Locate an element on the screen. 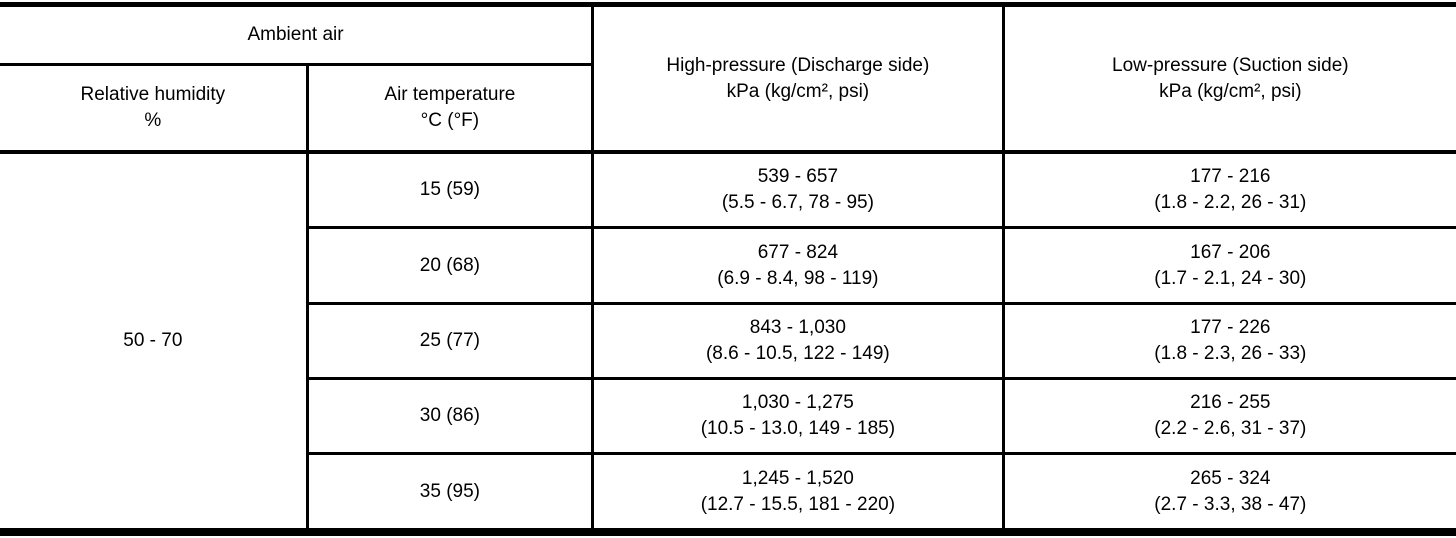 Image resolution: width=1456 pixels, height=538 pixels. high-pressure-range: 1,030 - 1,275 is located at coordinates (797, 403).